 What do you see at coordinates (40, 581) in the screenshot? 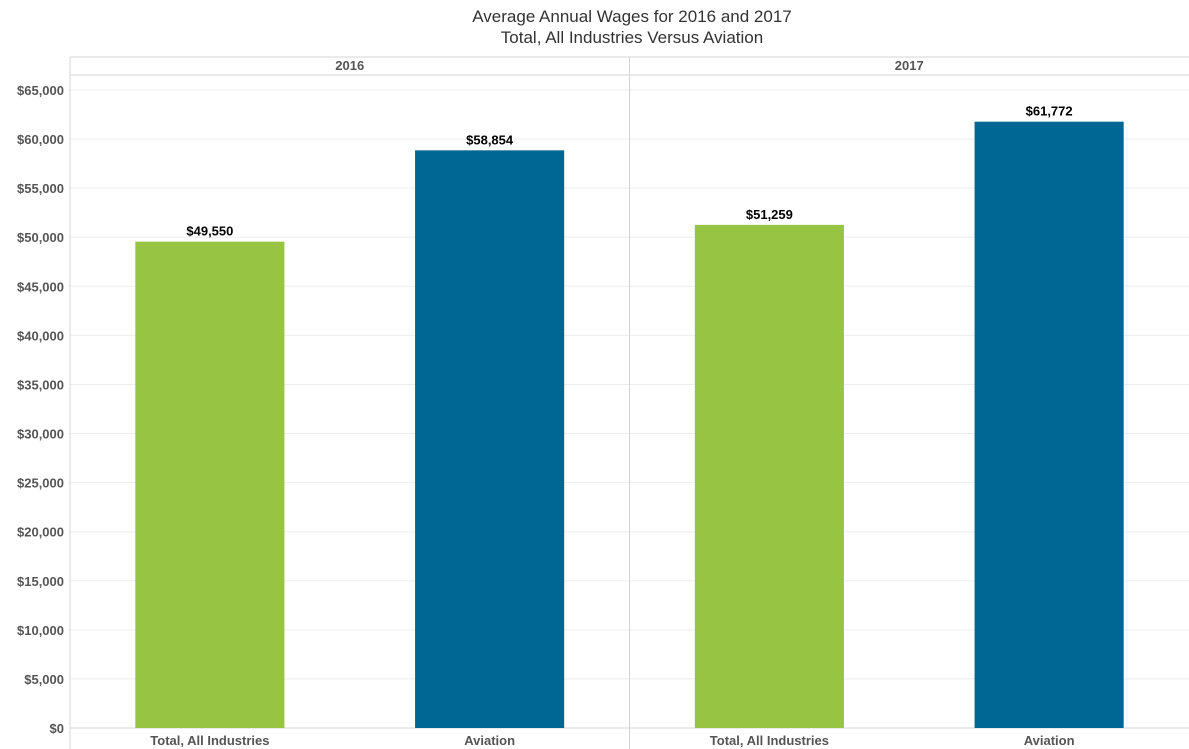
I see `y-tick-label: $15,000` at bounding box center [40, 581].